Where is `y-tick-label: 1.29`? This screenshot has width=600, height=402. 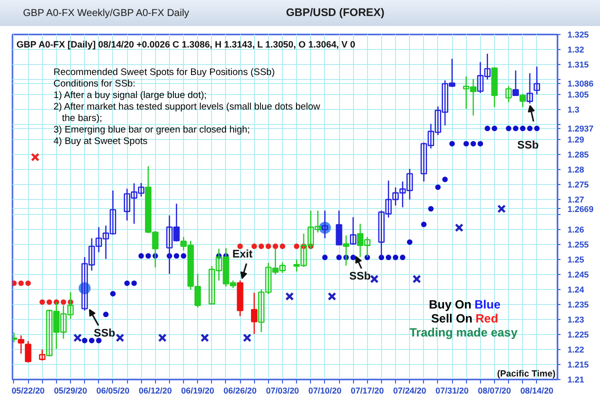
y-tick-label: 1.29 is located at coordinates (576, 139).